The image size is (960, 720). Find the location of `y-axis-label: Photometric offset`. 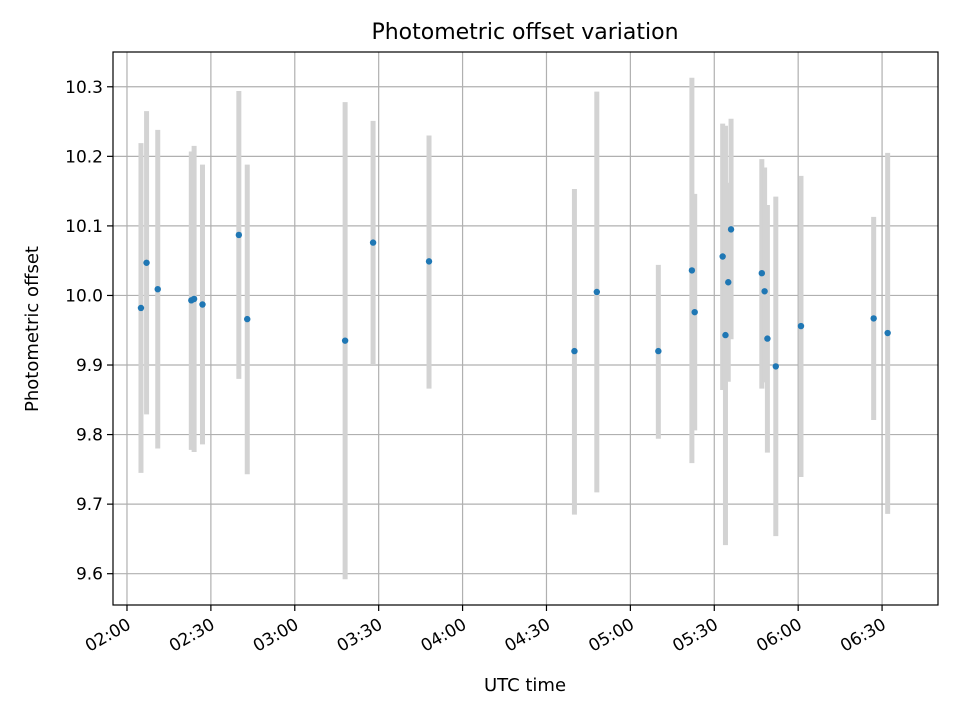

y-axis-label: Photometric offset is located at coordinates (32, 329).